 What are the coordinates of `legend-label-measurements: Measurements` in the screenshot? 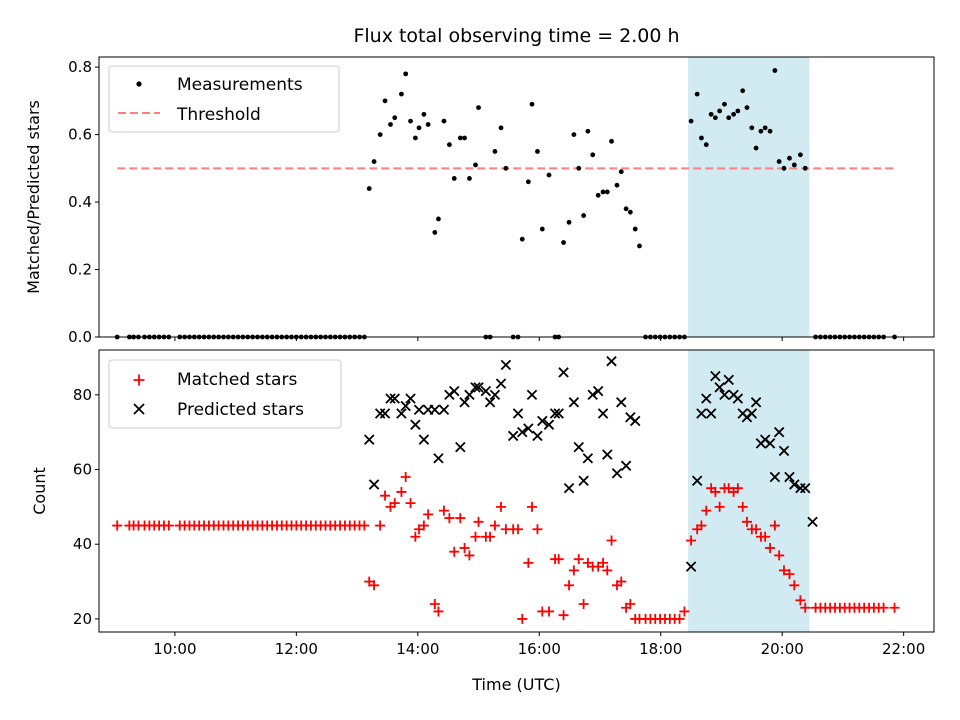 It's located at (240, 85).